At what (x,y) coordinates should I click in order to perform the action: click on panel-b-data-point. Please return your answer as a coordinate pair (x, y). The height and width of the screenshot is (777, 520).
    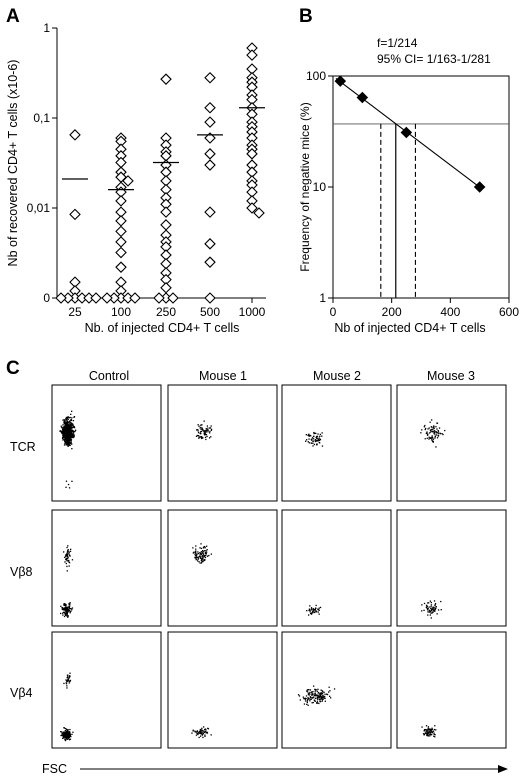
    Looking at the image, I should click on (479, 187).